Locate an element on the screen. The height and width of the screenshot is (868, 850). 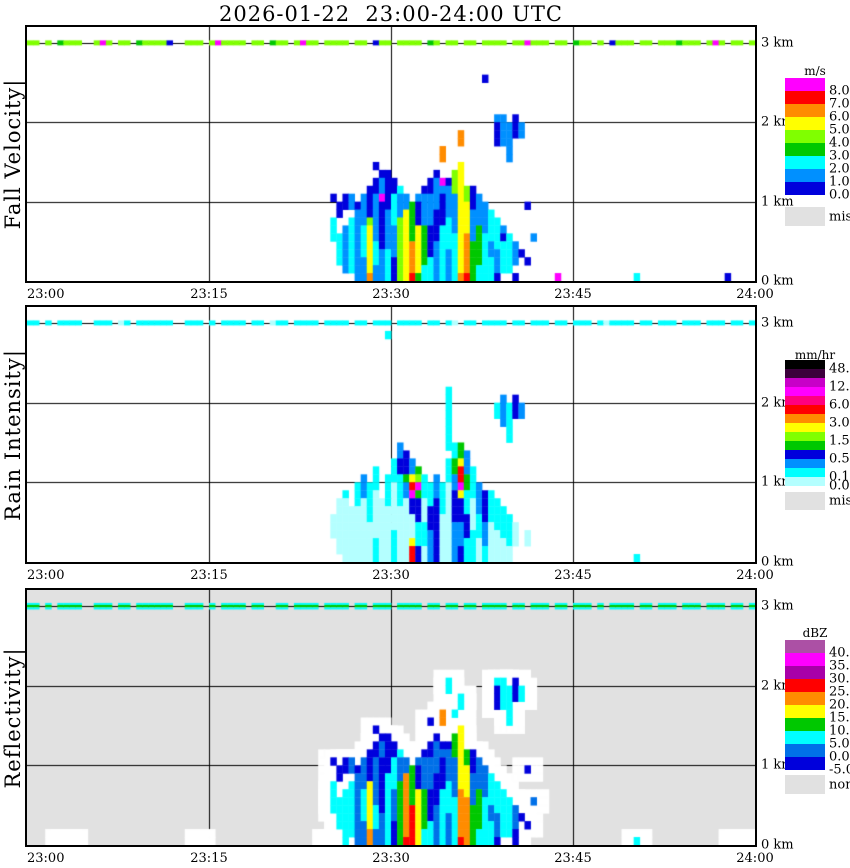
rain-intensity-axis-title: Rain Intensity| is located at coordinates (13, 434).